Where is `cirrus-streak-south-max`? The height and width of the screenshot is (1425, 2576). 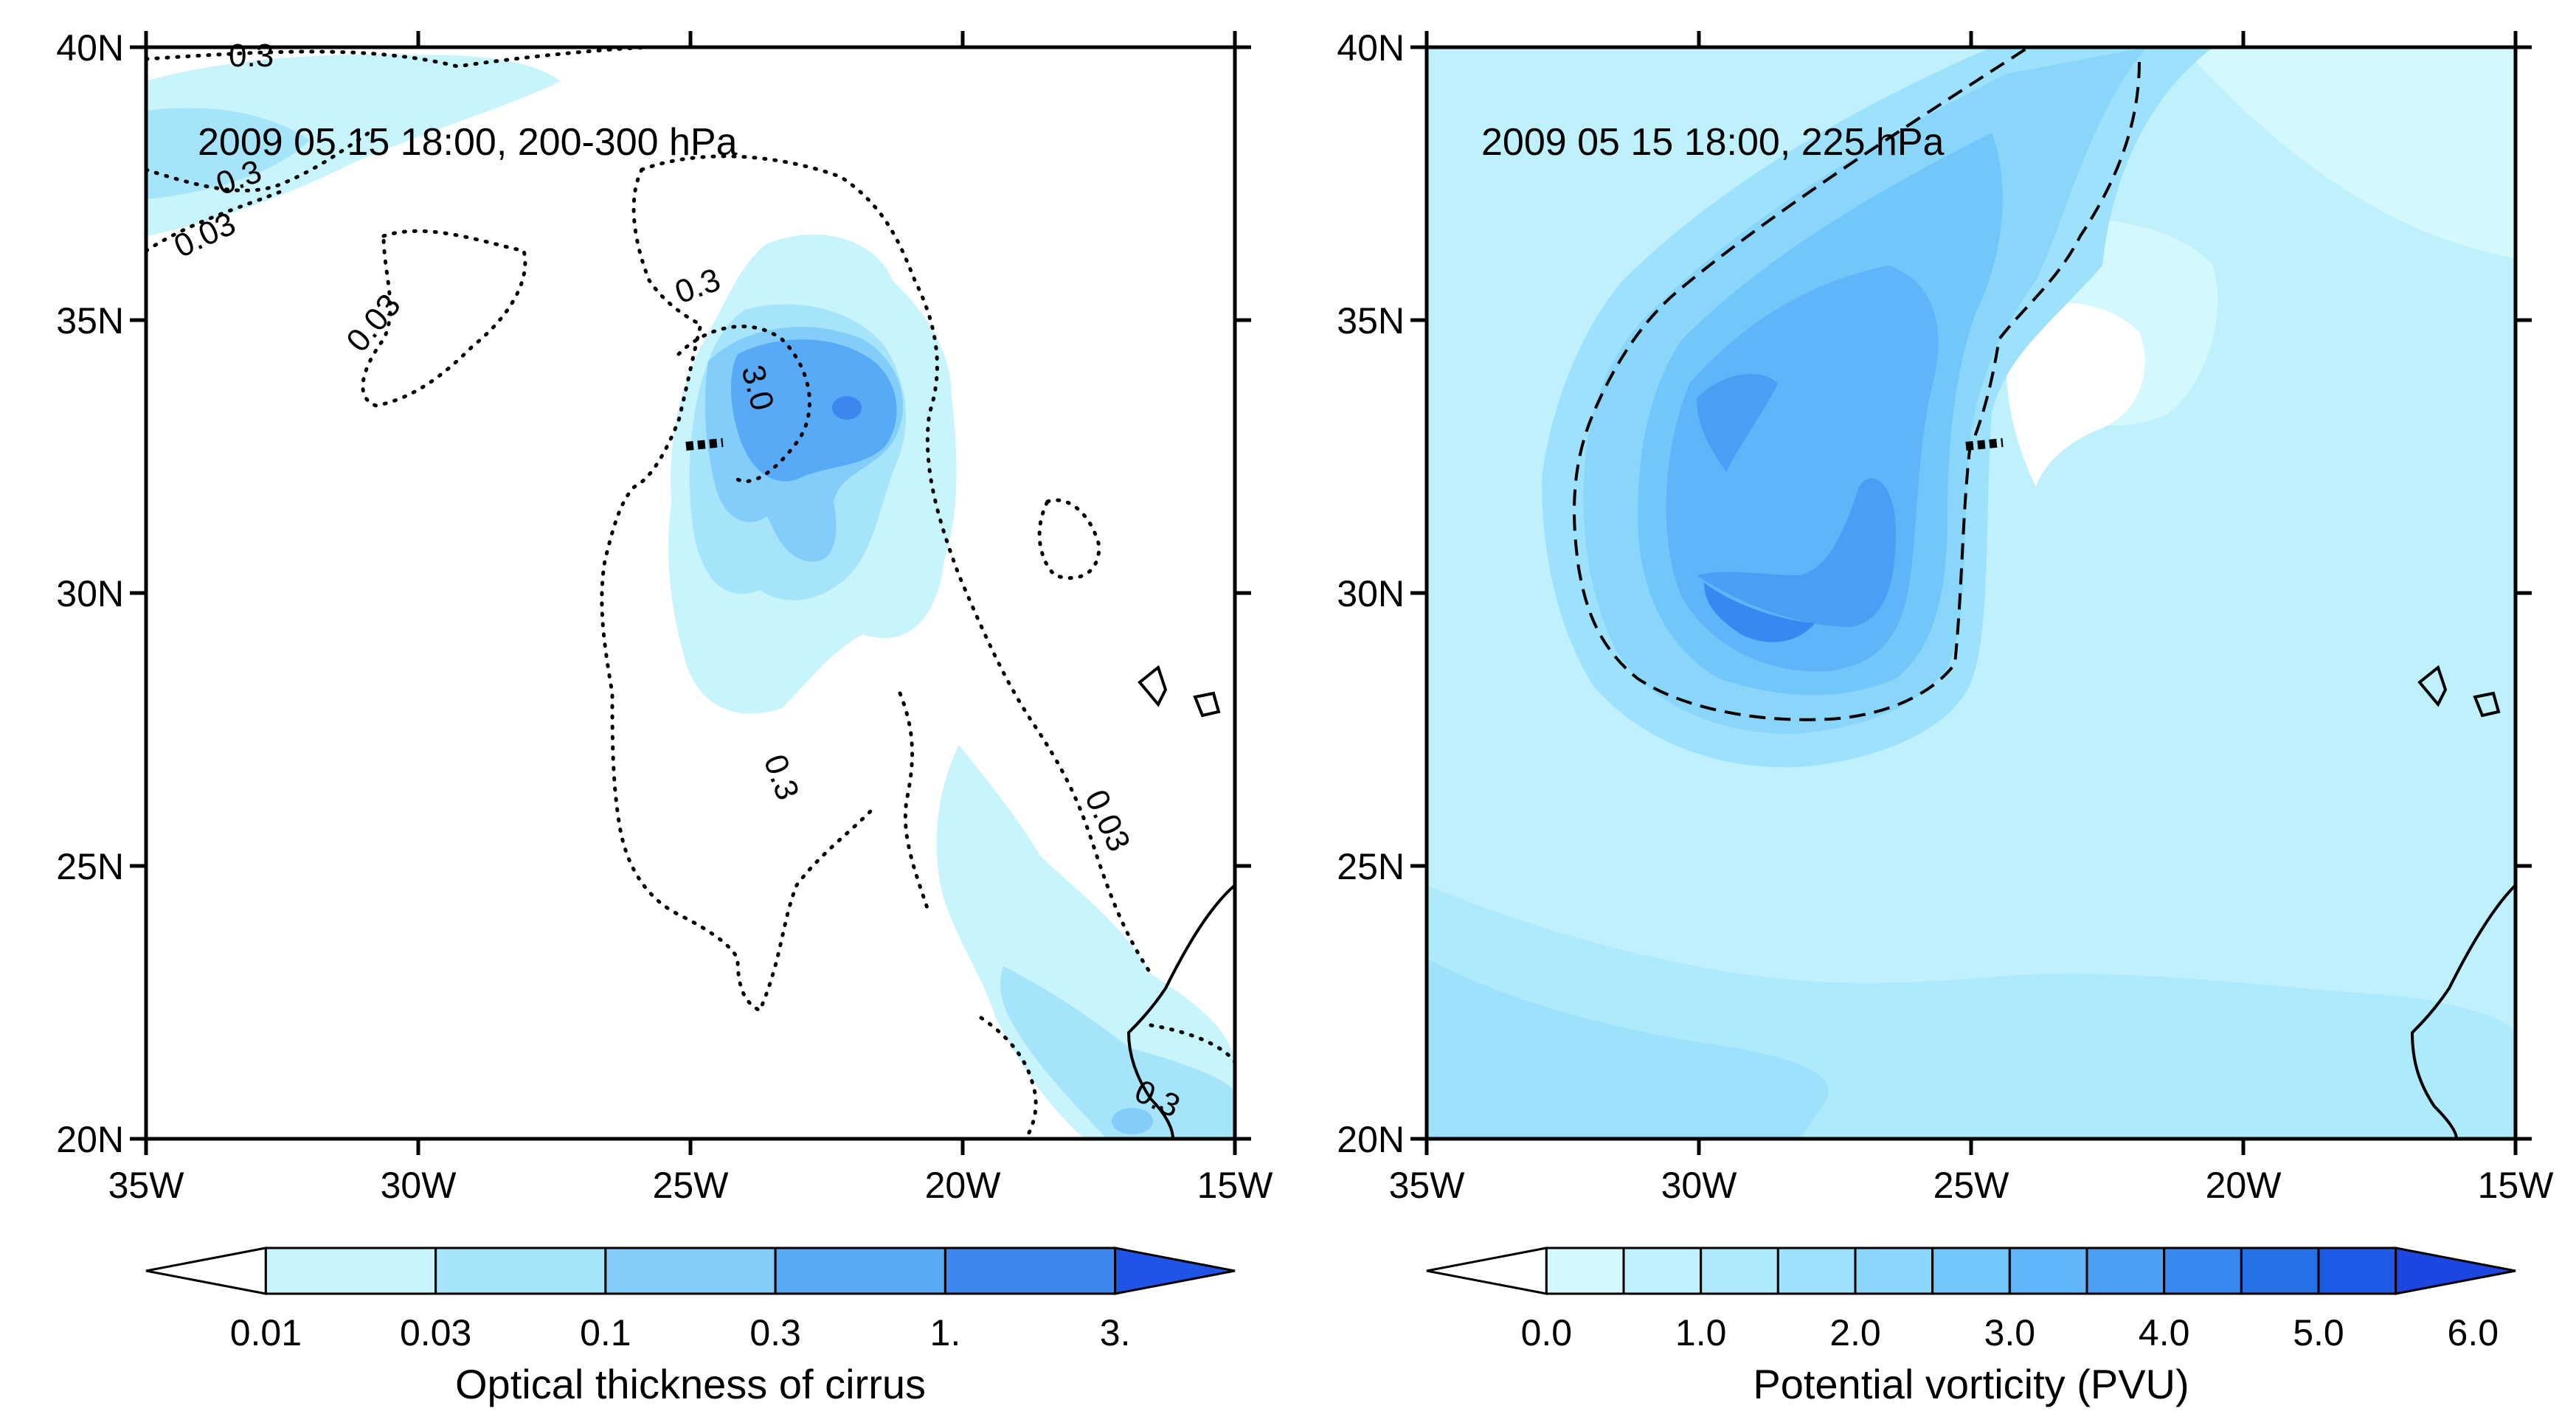
cirrus-streak-south-max is located at coordinates (1133, 1121).